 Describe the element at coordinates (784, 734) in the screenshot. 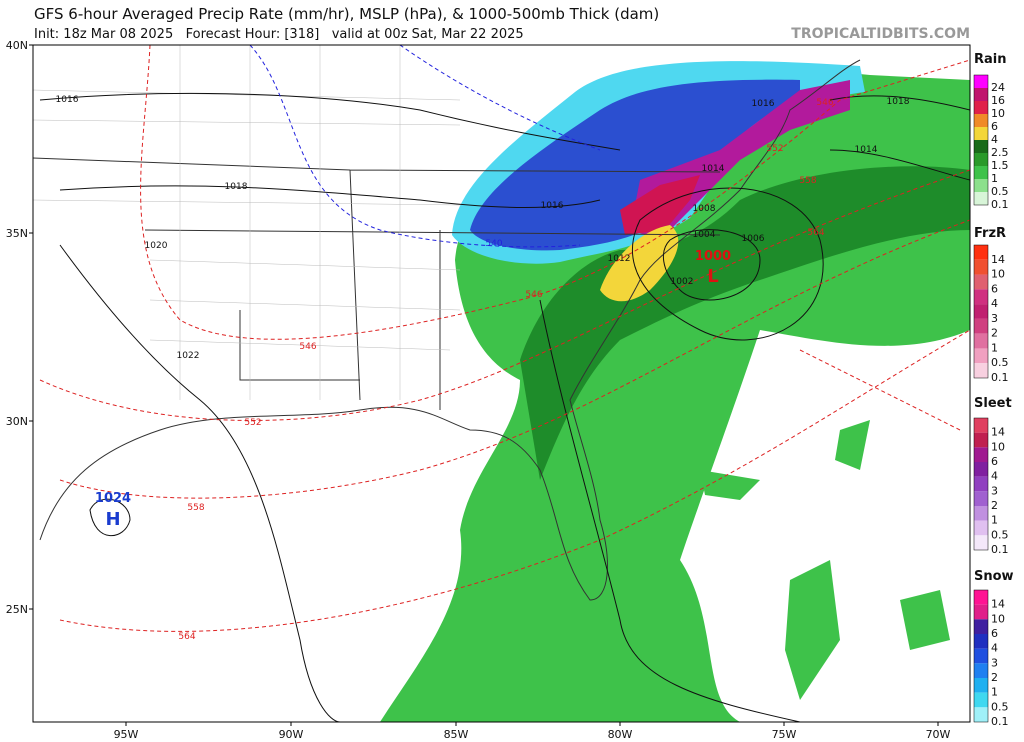

I see `lon-label: 75W` at that location.